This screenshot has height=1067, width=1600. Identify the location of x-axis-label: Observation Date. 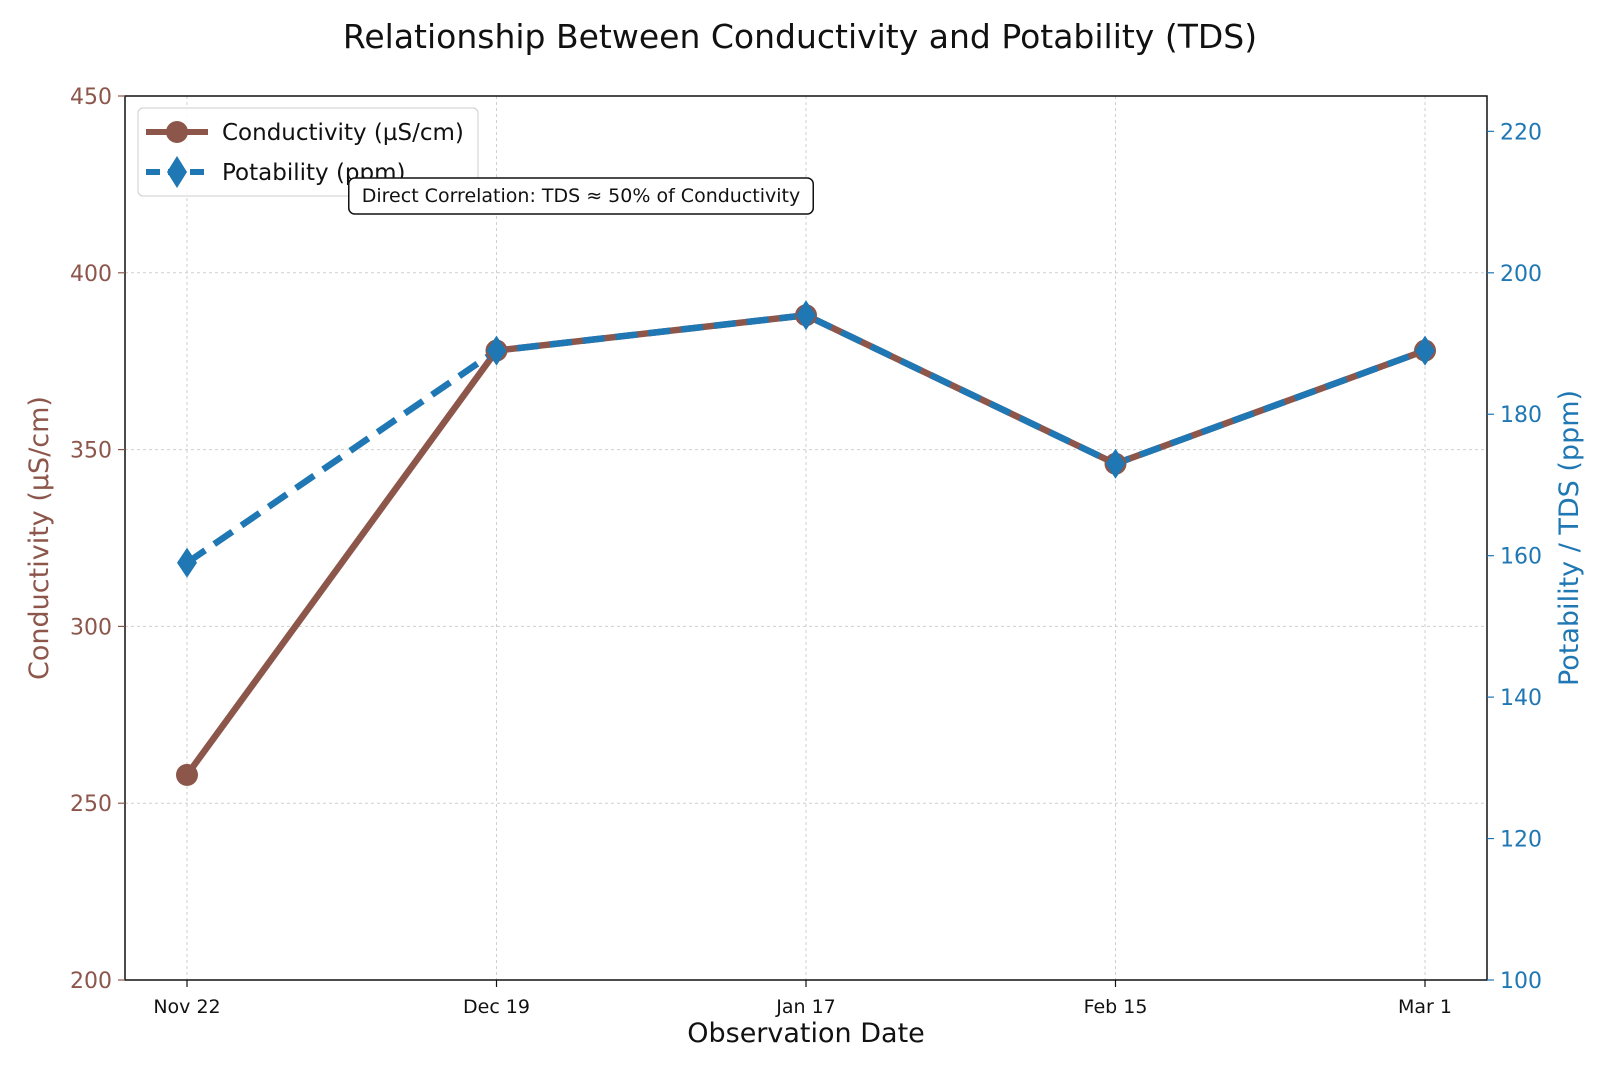
(806, 1033).